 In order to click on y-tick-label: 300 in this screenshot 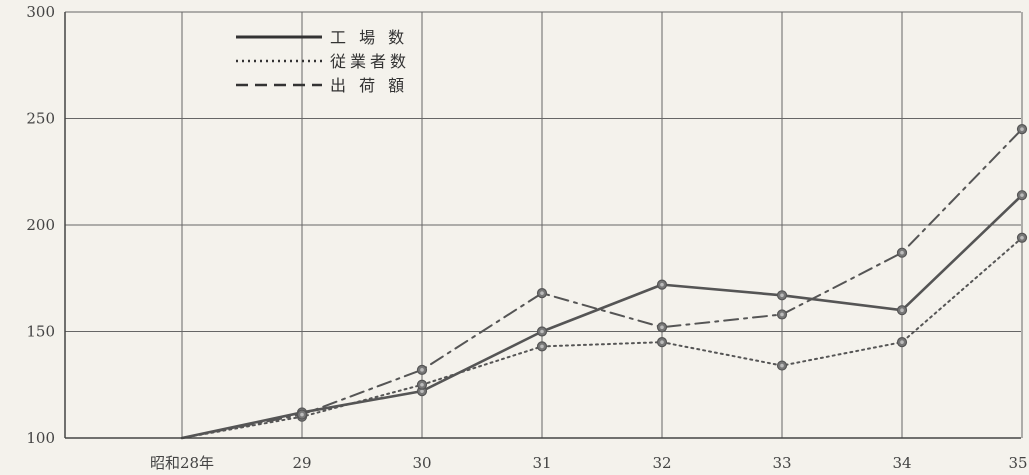, I will do `click(40, 12)`.